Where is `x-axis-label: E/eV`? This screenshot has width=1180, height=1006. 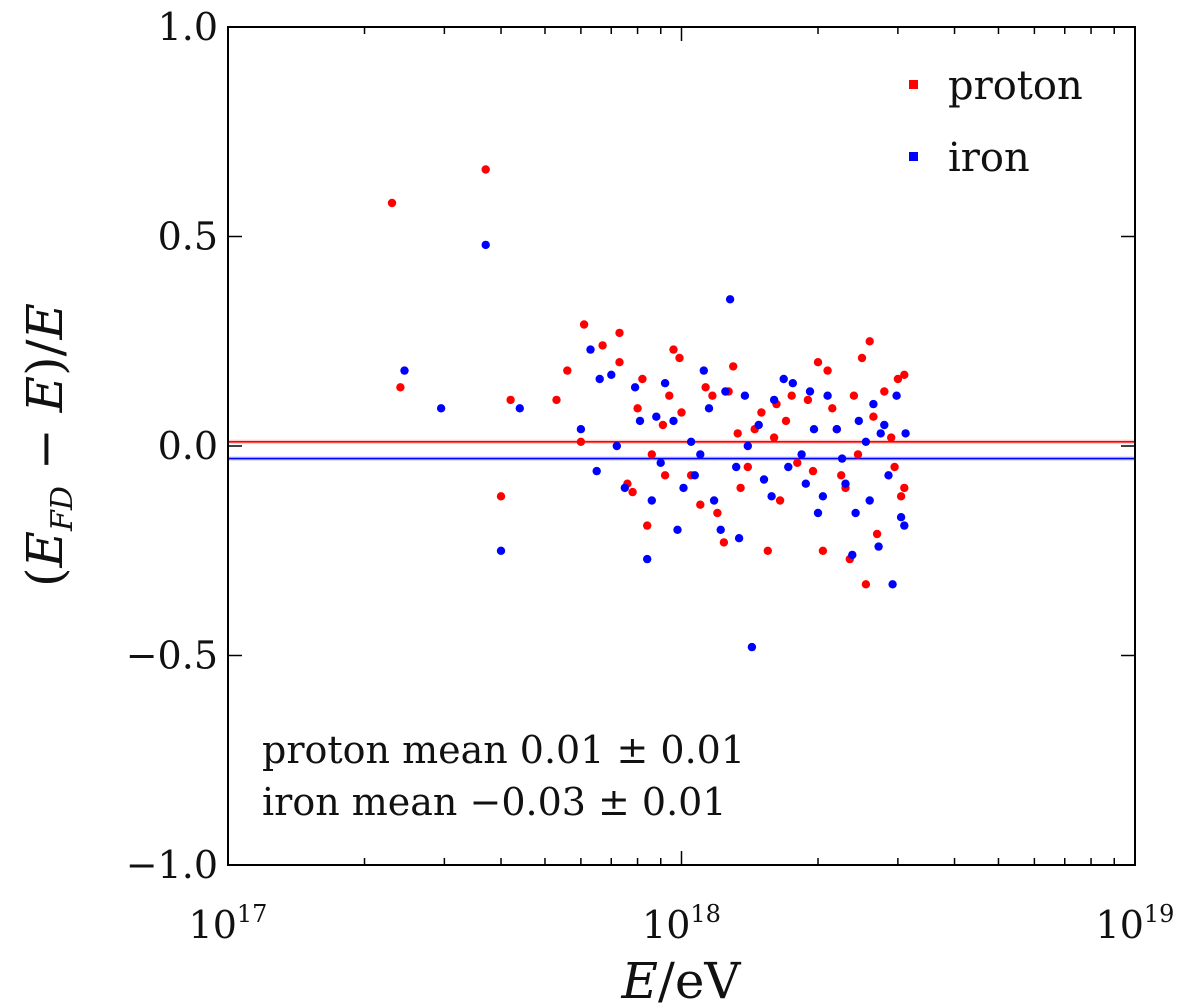 x-axis-label: E/eV is located at coordinates (680, 979).